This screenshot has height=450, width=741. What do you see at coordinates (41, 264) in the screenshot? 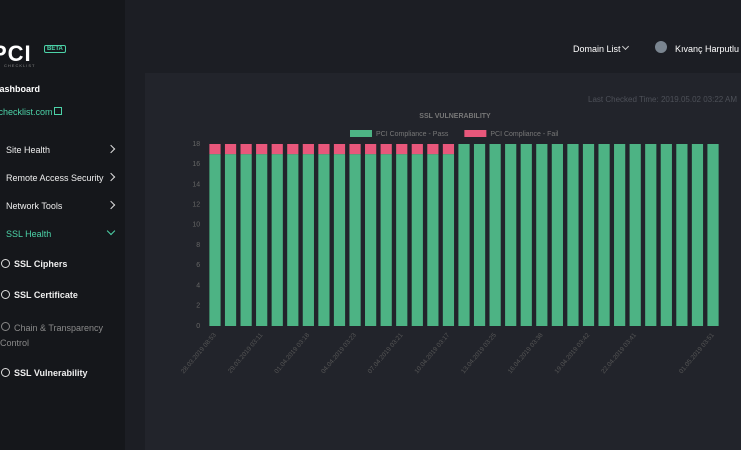
I see `submenu-item: SSL Ciphers` at bounding box center [41, 264].